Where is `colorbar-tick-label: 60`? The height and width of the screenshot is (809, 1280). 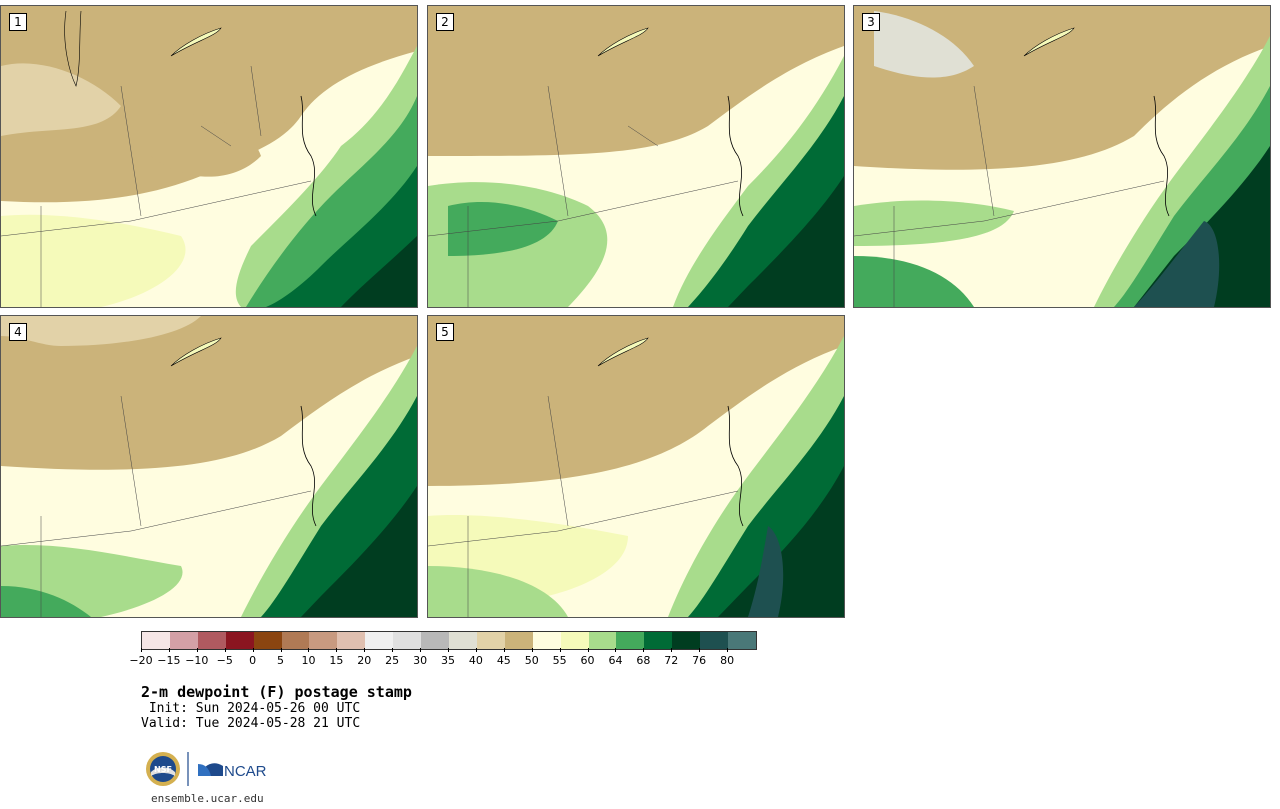
colorbar-tick-label: 60 is located at coordinates (587, 660).